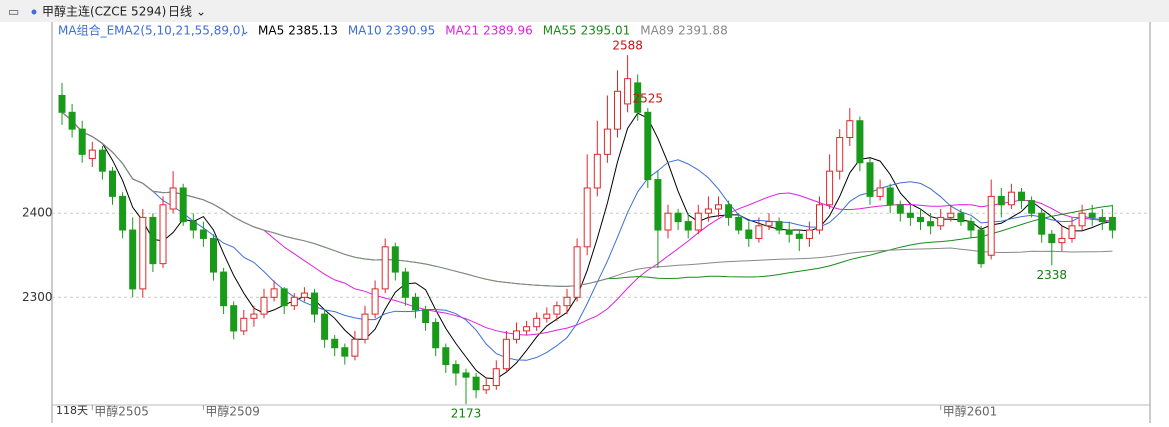  Describe the element at coordinates (151, 30) in the screenshot. I see `indicator-name: MA组合_EMA2(5,10,21,55,89,0)` at that location.